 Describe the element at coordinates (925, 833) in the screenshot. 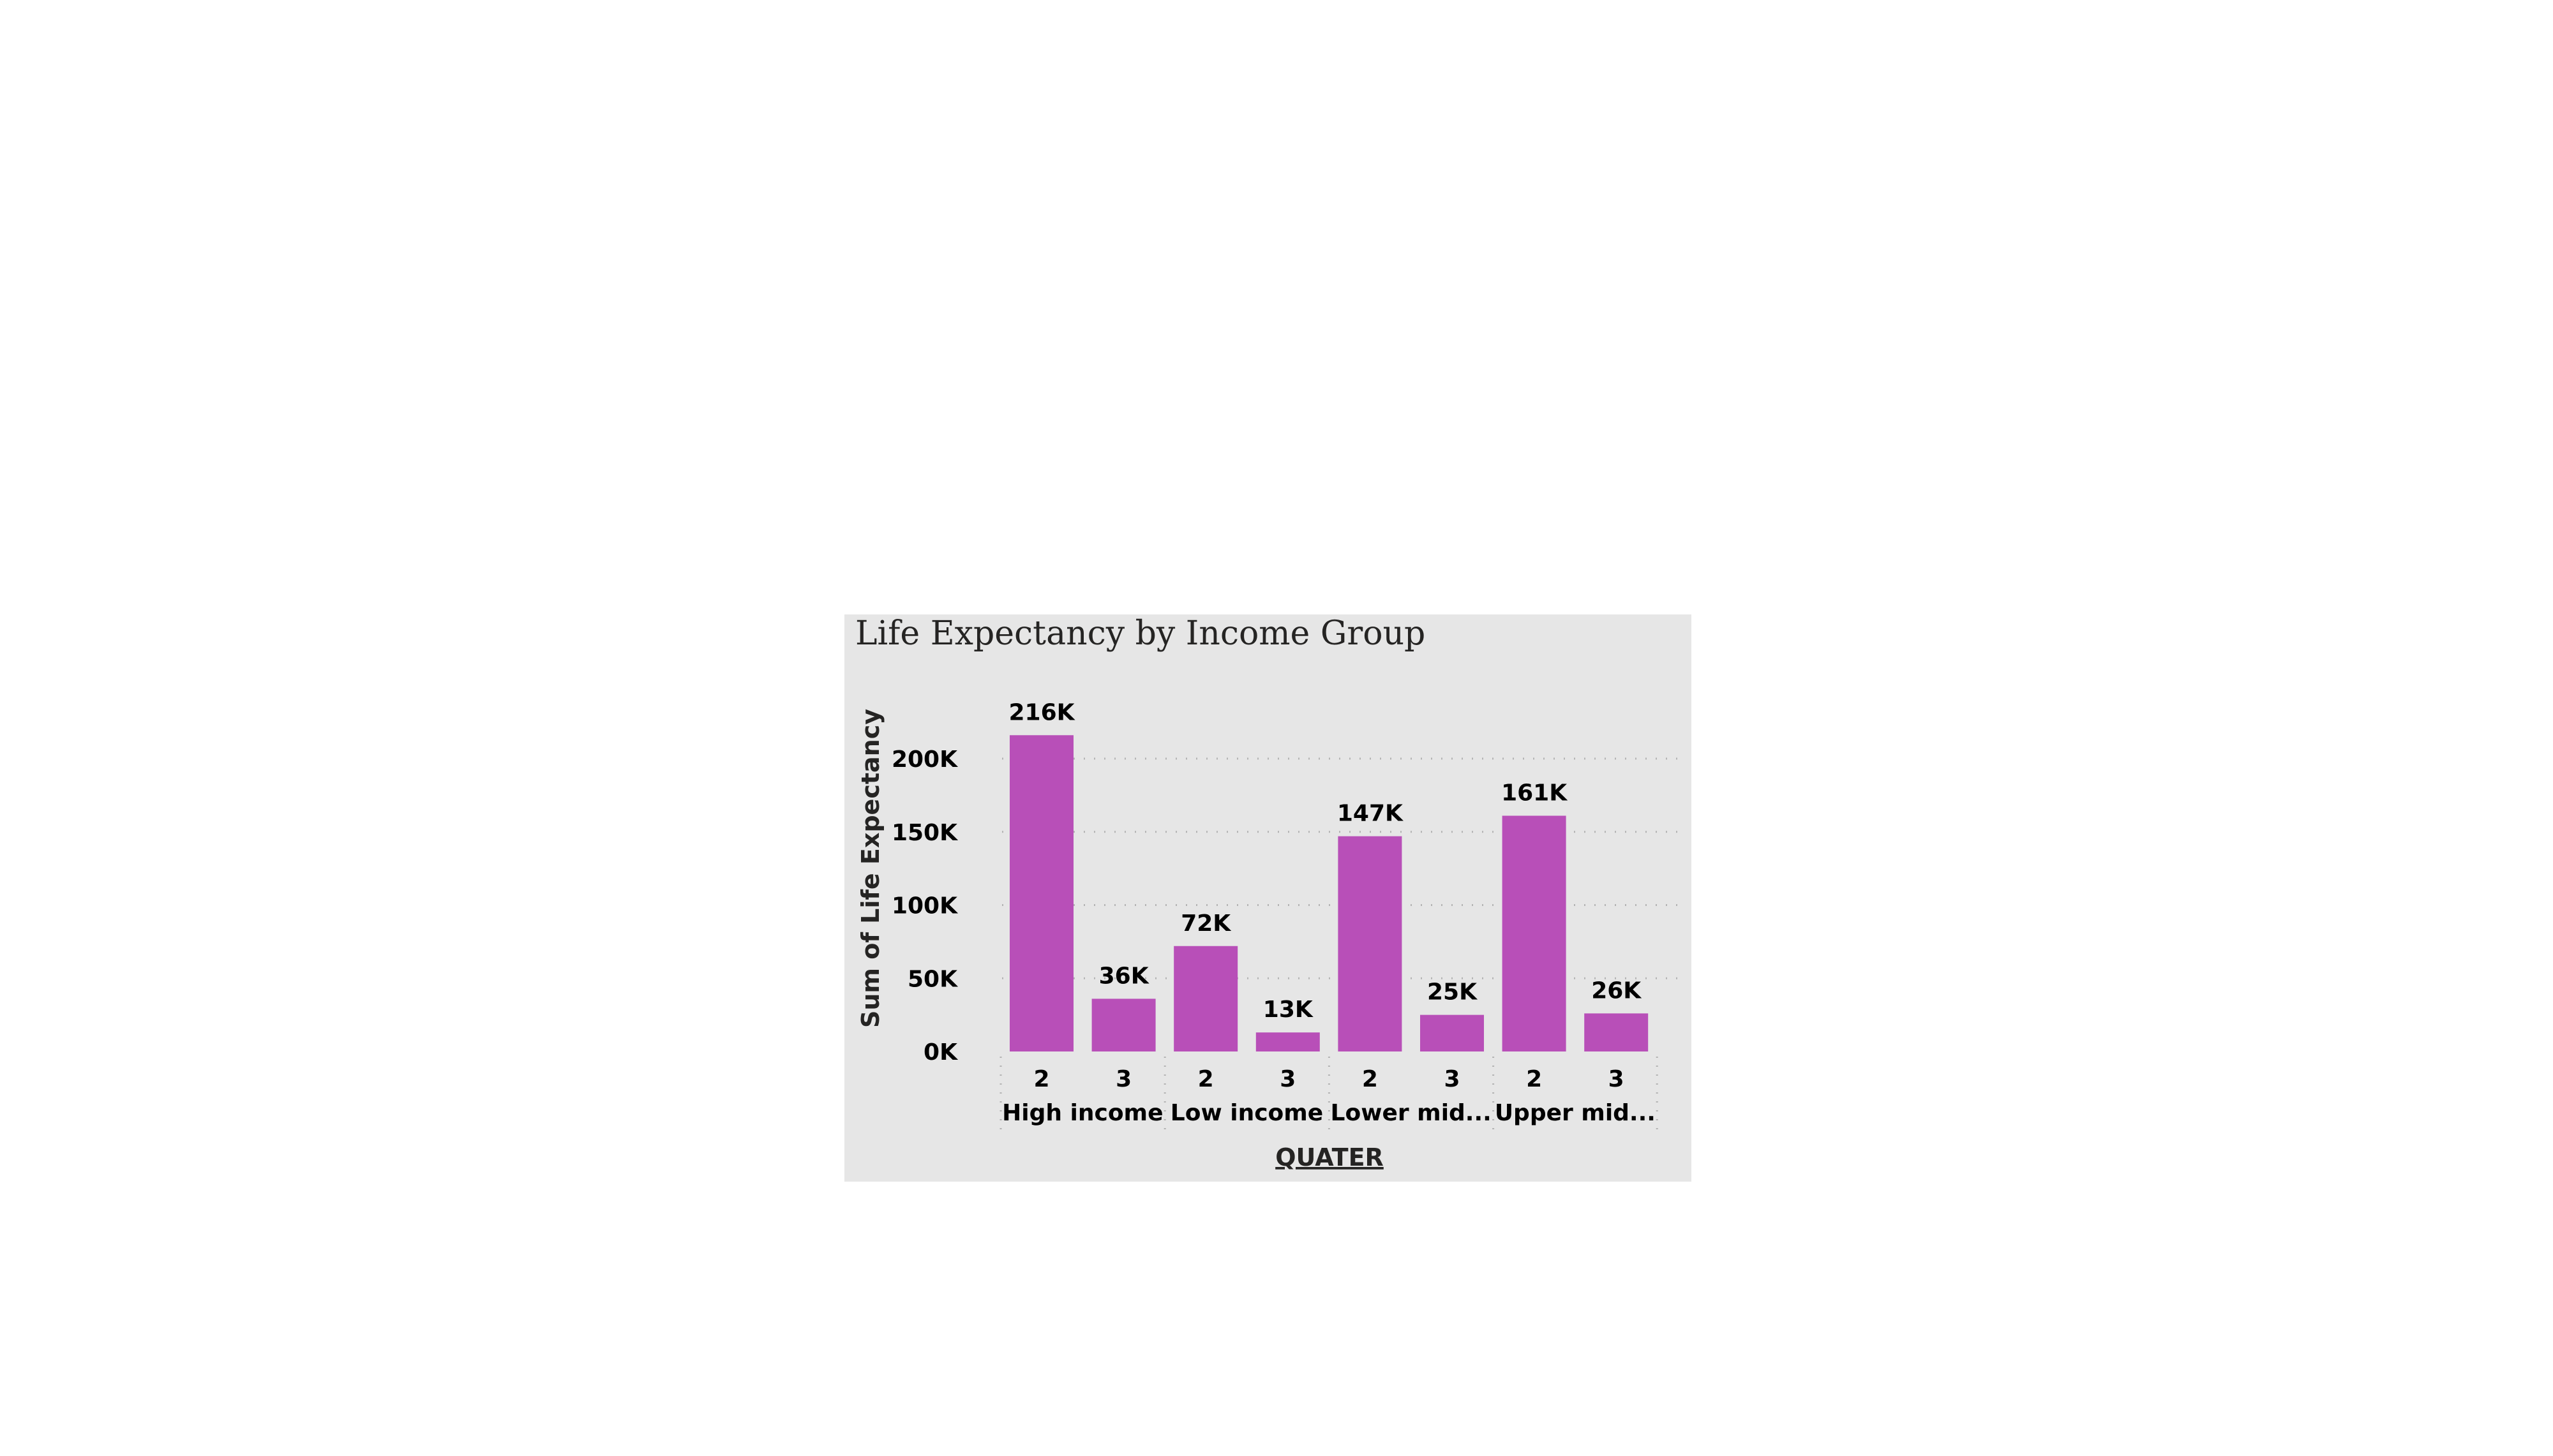

I see `y-tick-label: 150K` at that location.